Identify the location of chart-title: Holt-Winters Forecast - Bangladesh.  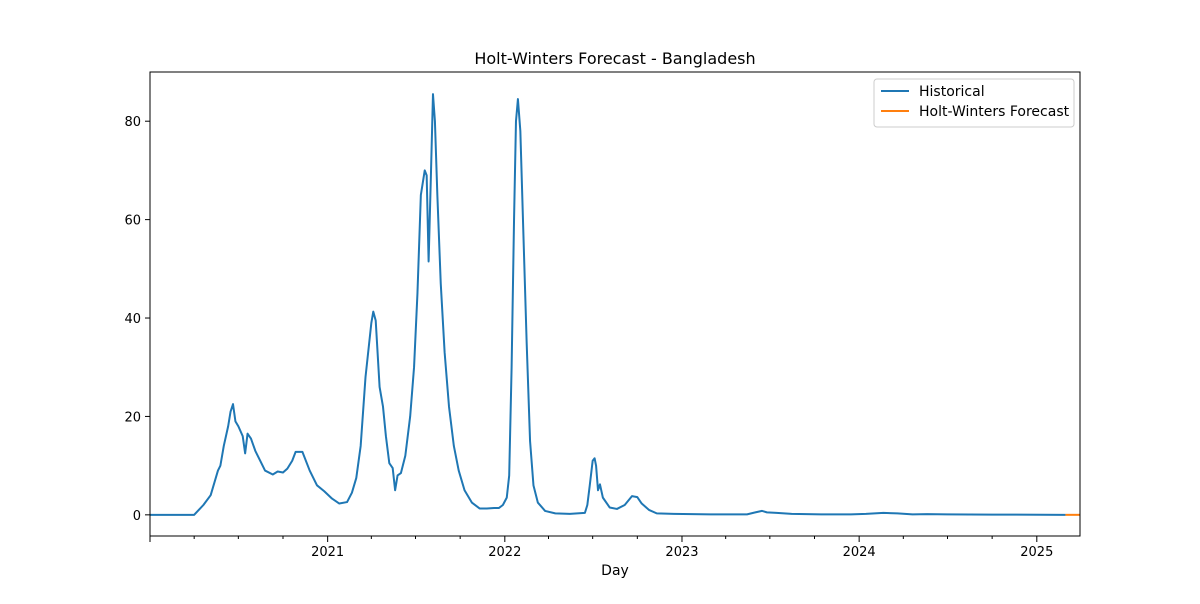
(614, 58).